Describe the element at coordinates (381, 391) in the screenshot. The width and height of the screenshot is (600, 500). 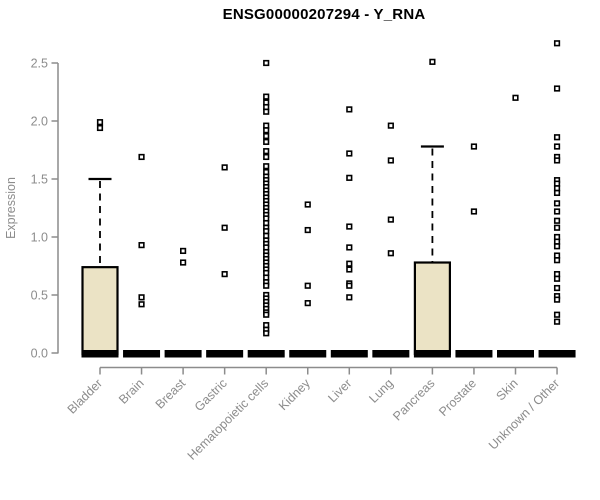
I see `x-tick-label-lung: Lung` at that location.